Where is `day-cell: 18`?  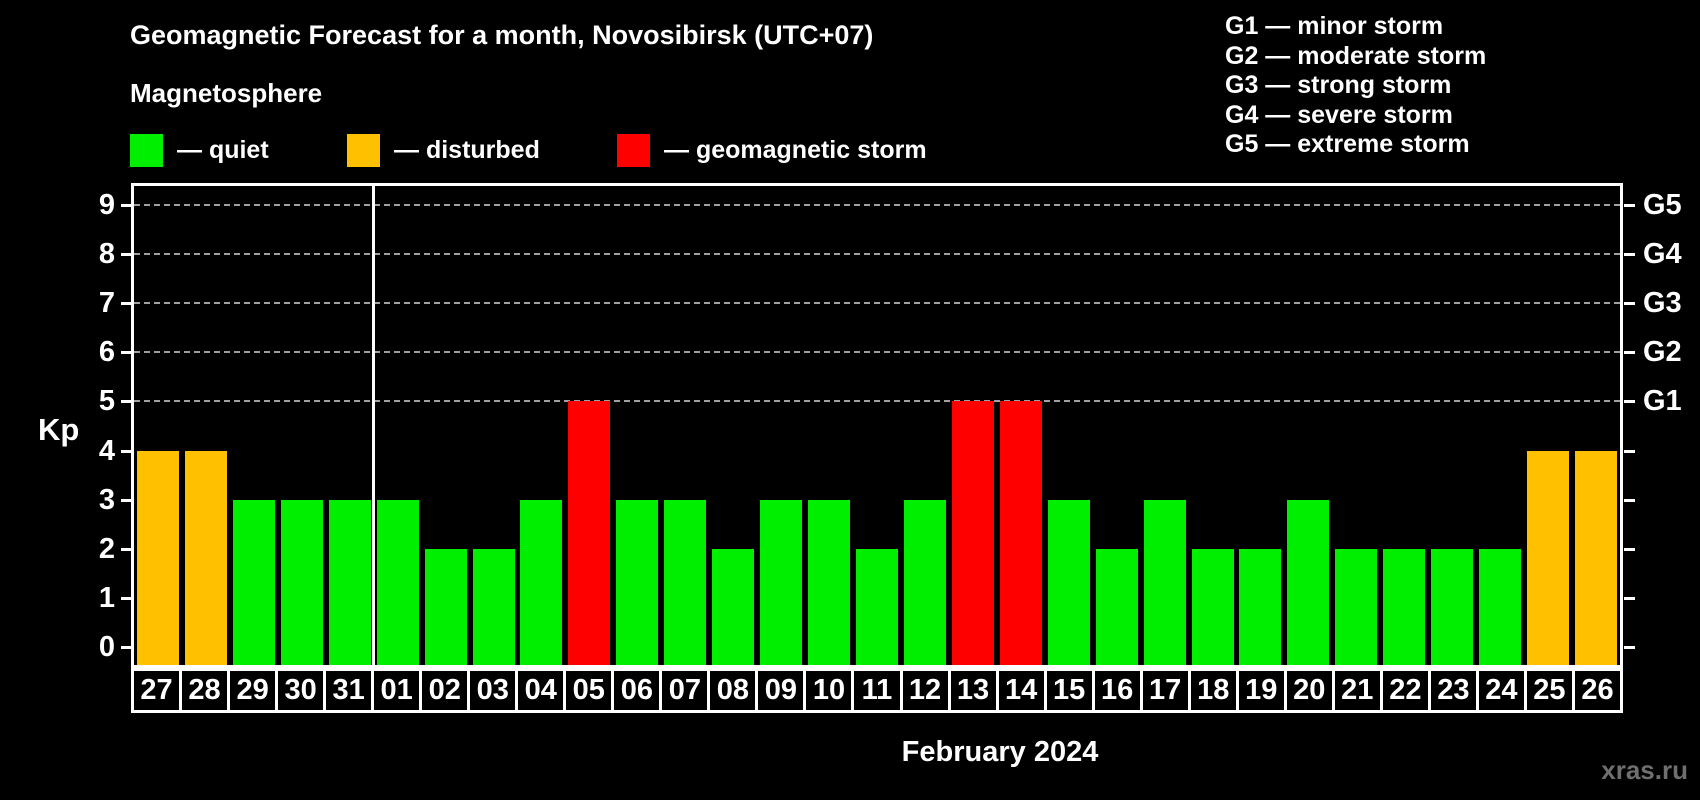 day-cell: 18 is located at coordinates (1213, 690).